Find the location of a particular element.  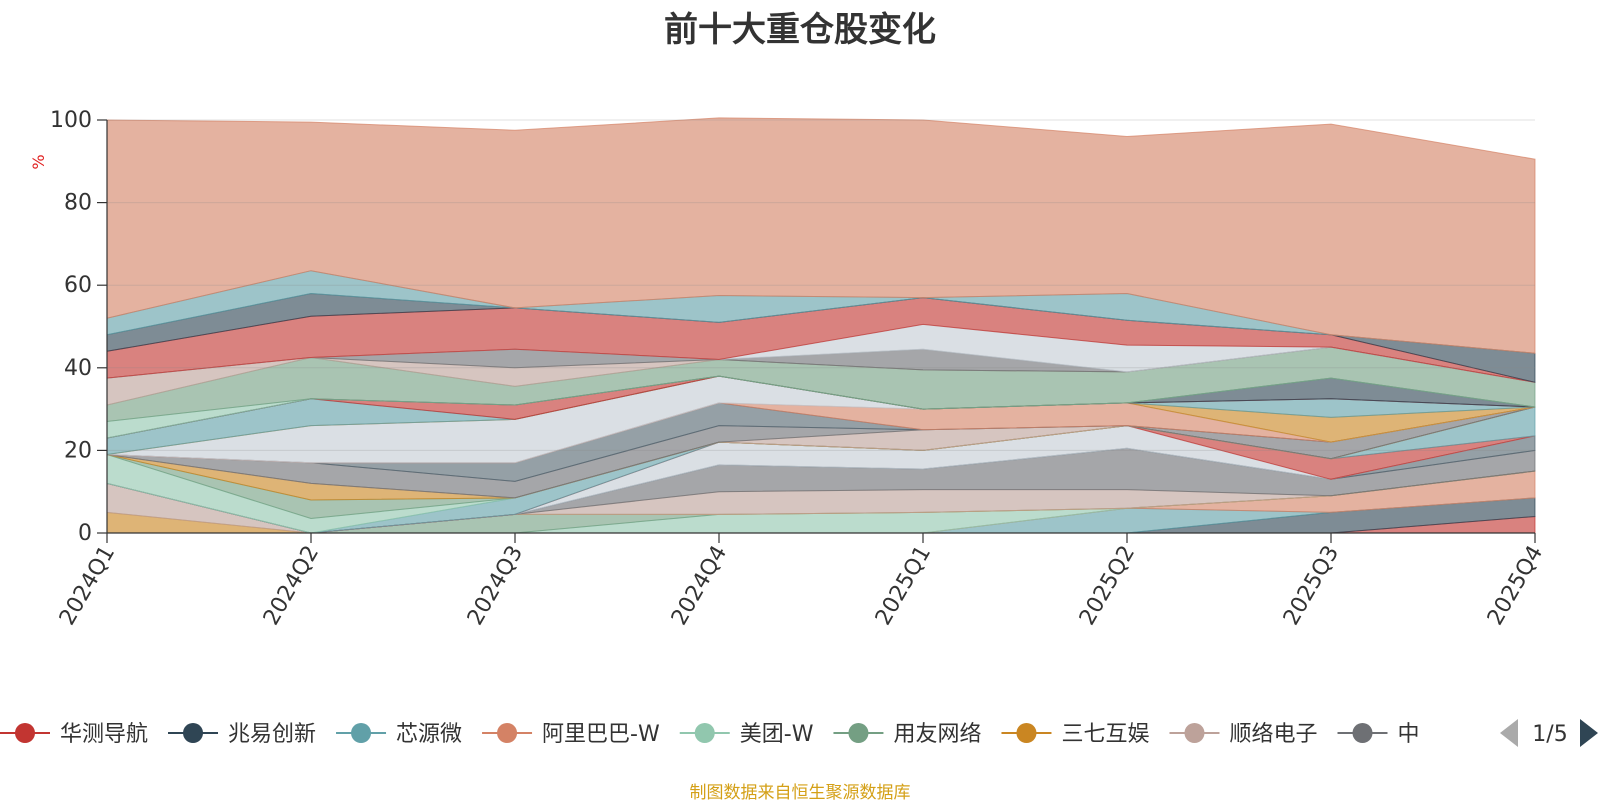

legend-label-8: 中 is located at coordinates (1409, 734).